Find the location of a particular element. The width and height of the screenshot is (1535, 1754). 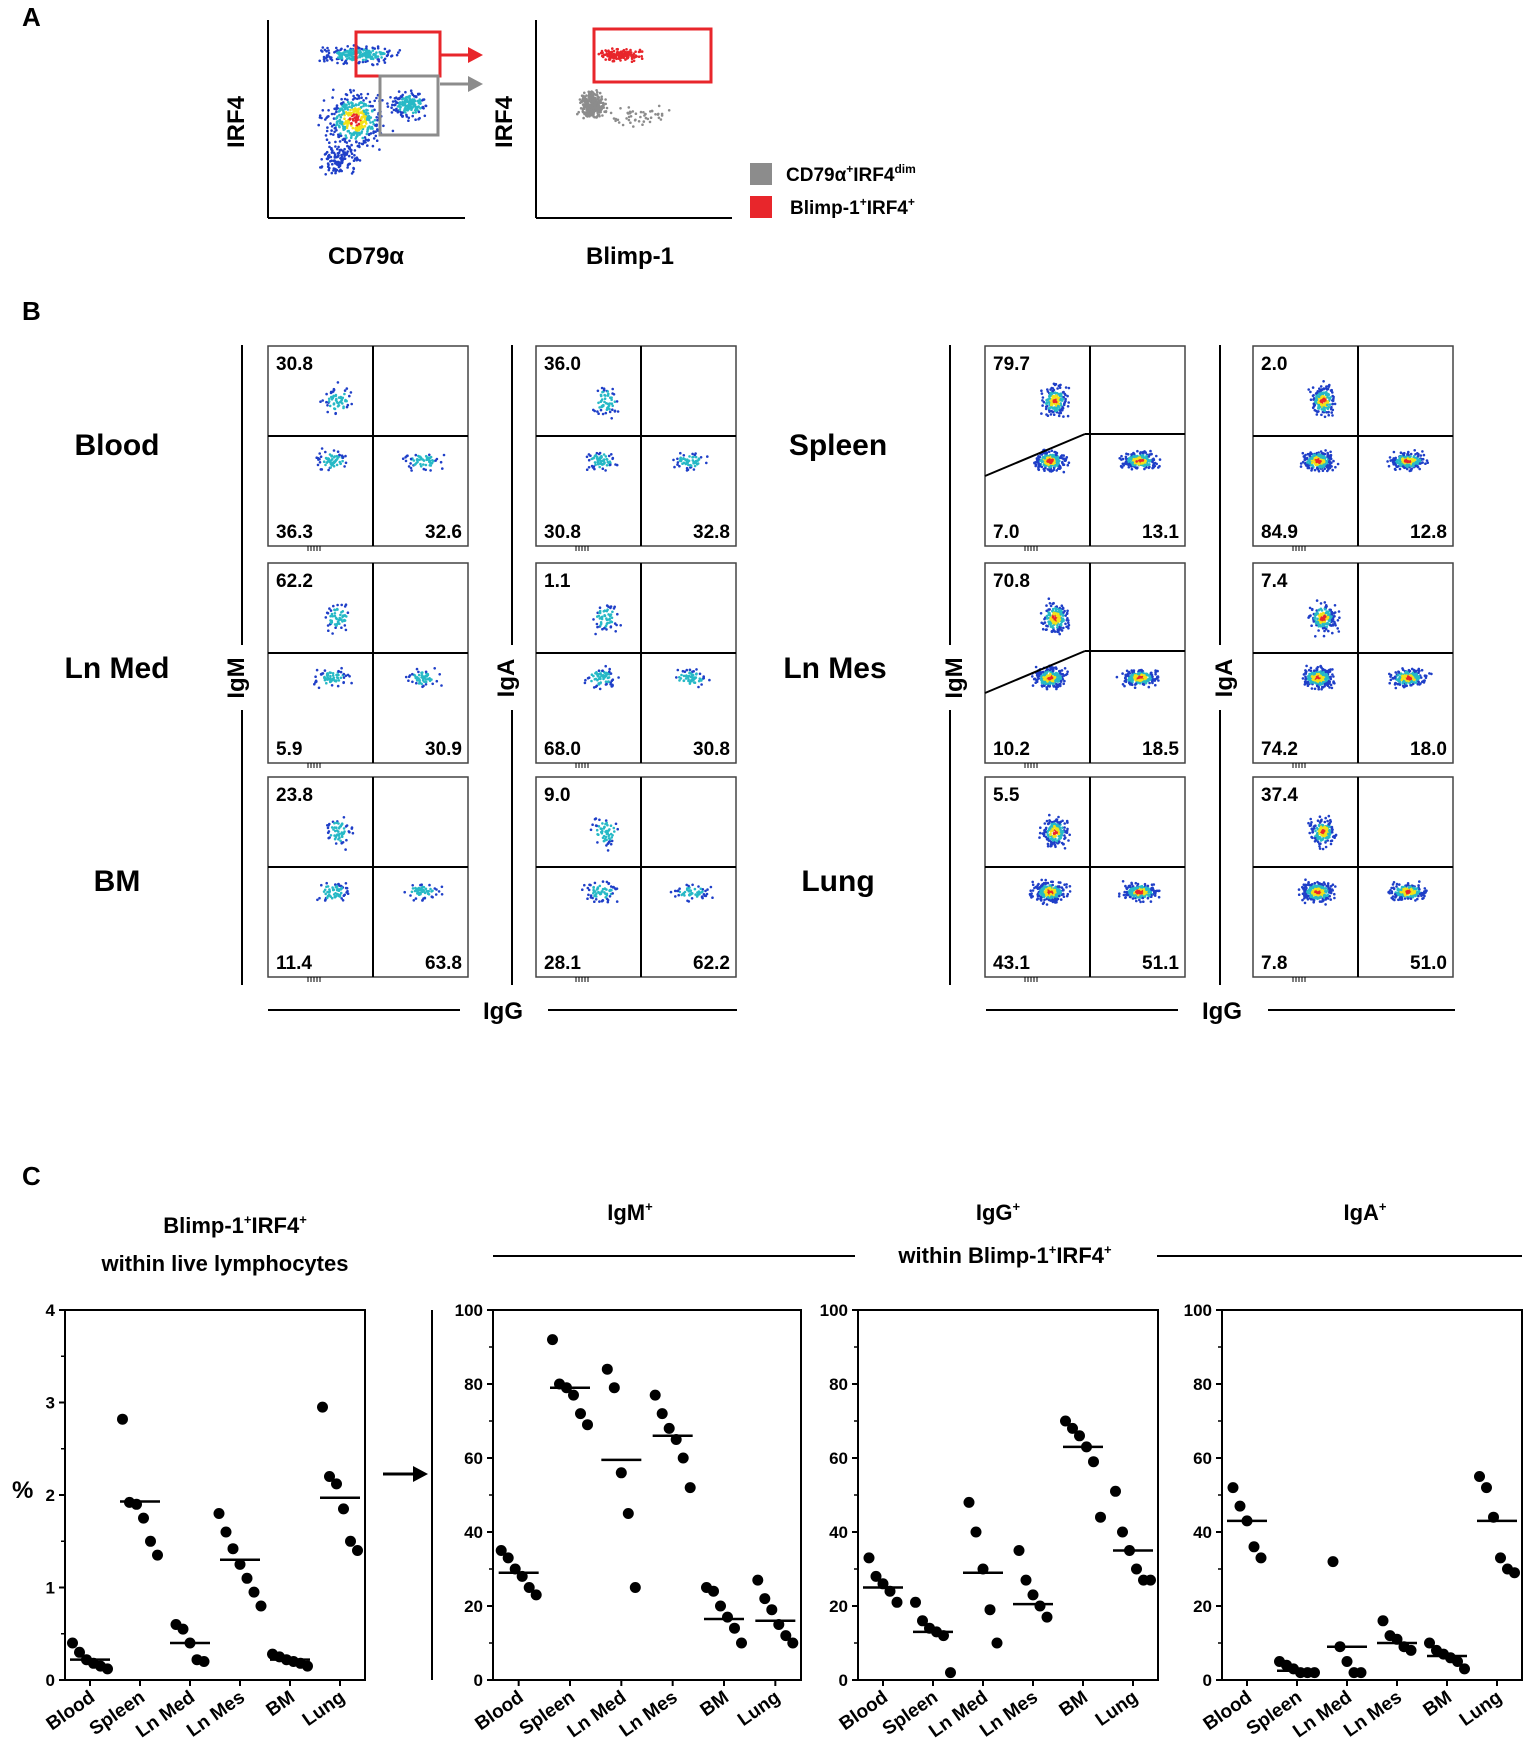

legend-swatch-red is located at coordinates (761, 207).